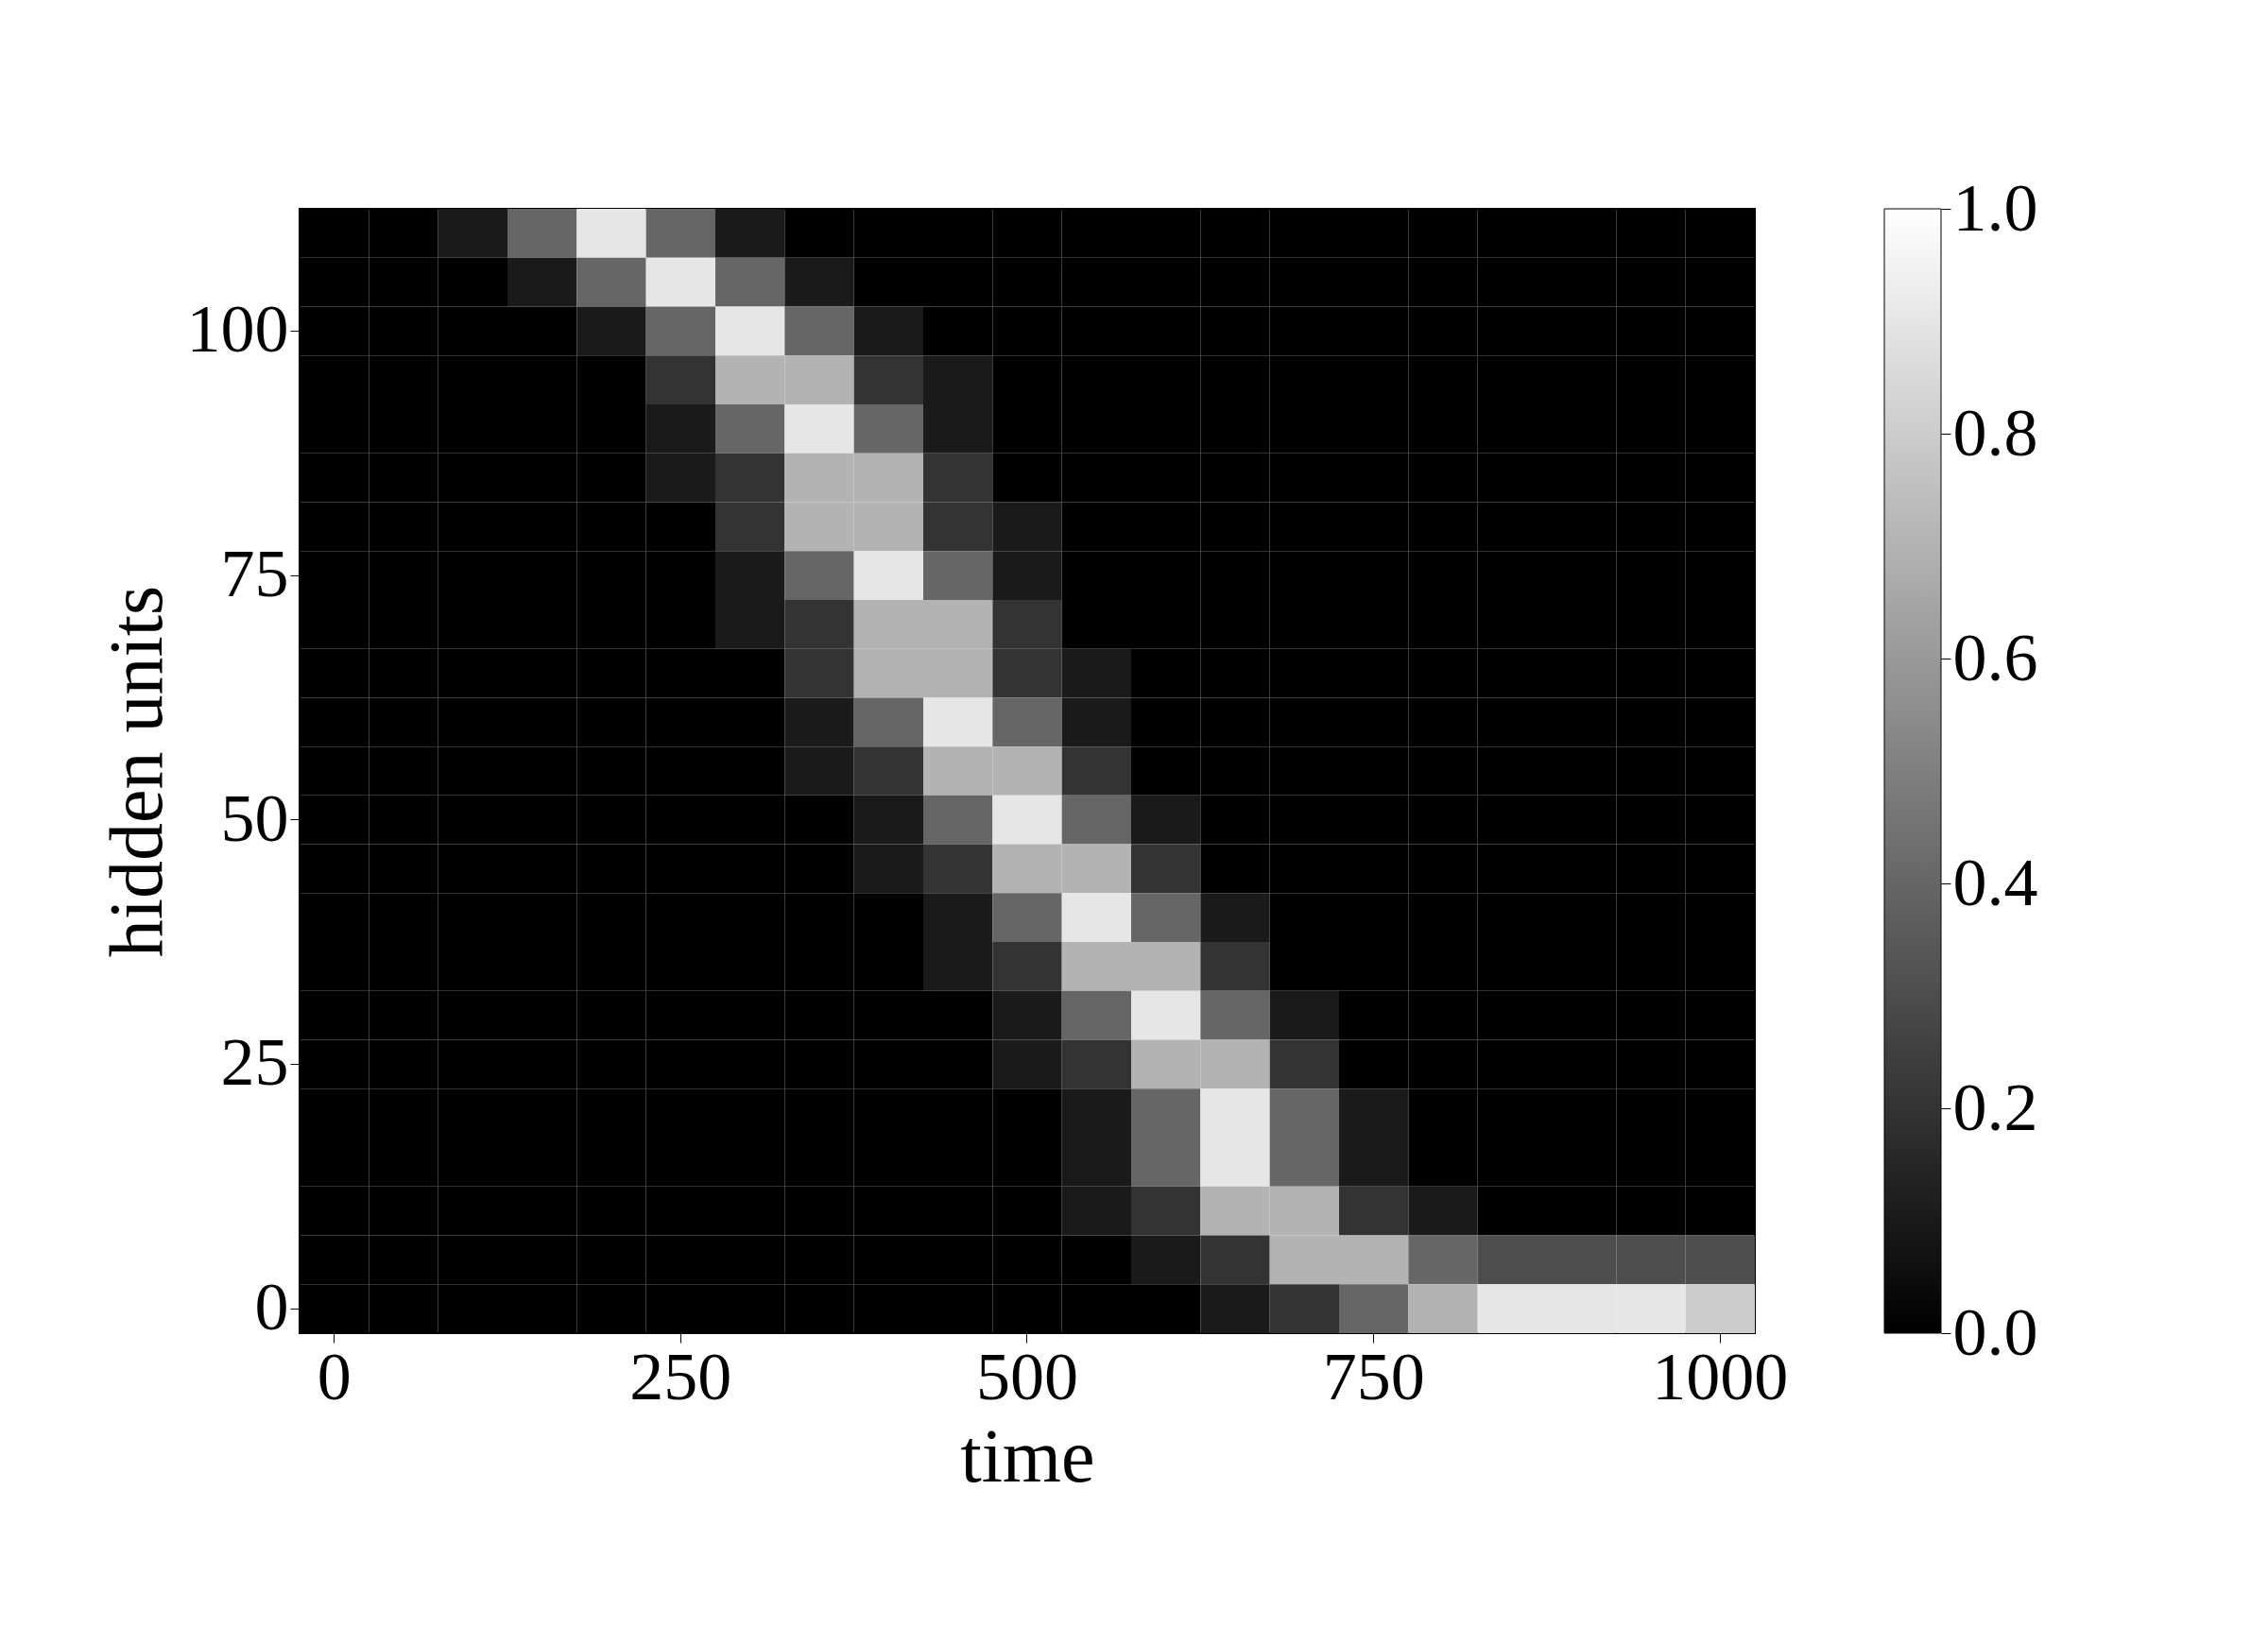 The height and width of the screenshot is (1627, 2268). What do you see at coordinates (254, 1062) in the screenshot?
I see `y-tick-label: 25` at bounding box center [254, 1062].